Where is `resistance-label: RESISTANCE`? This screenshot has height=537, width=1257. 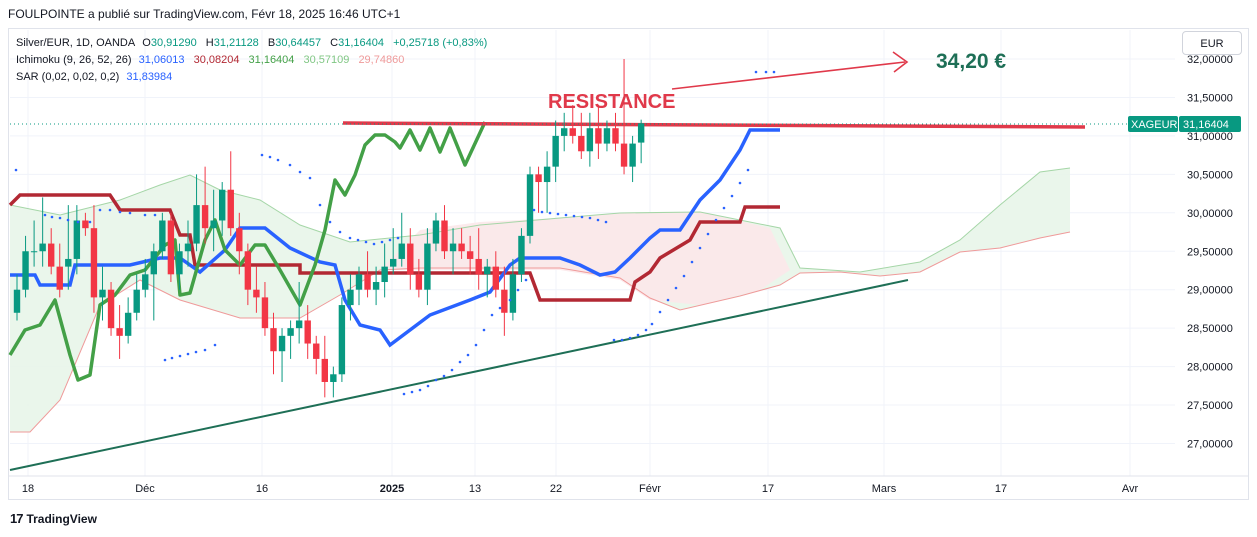
resistance-label: RESISTANCE is located at coordinates (611, 102).